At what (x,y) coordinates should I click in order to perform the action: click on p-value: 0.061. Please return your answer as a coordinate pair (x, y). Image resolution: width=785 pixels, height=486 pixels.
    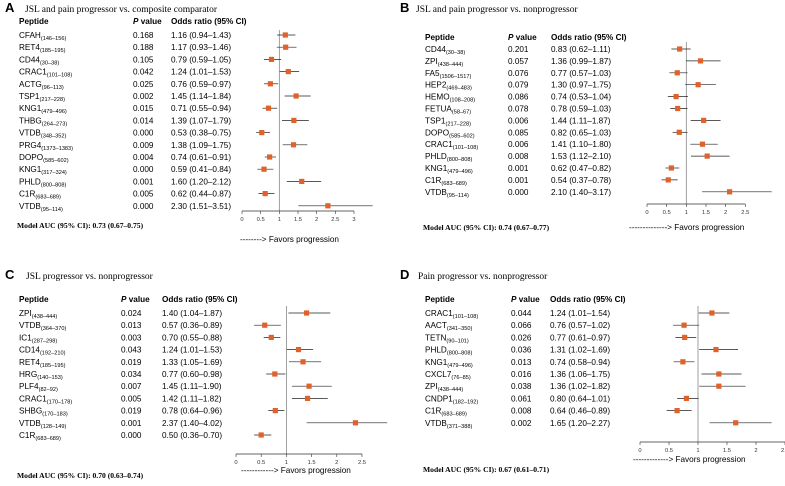
    Looking at the image, I should click on (521, 398).